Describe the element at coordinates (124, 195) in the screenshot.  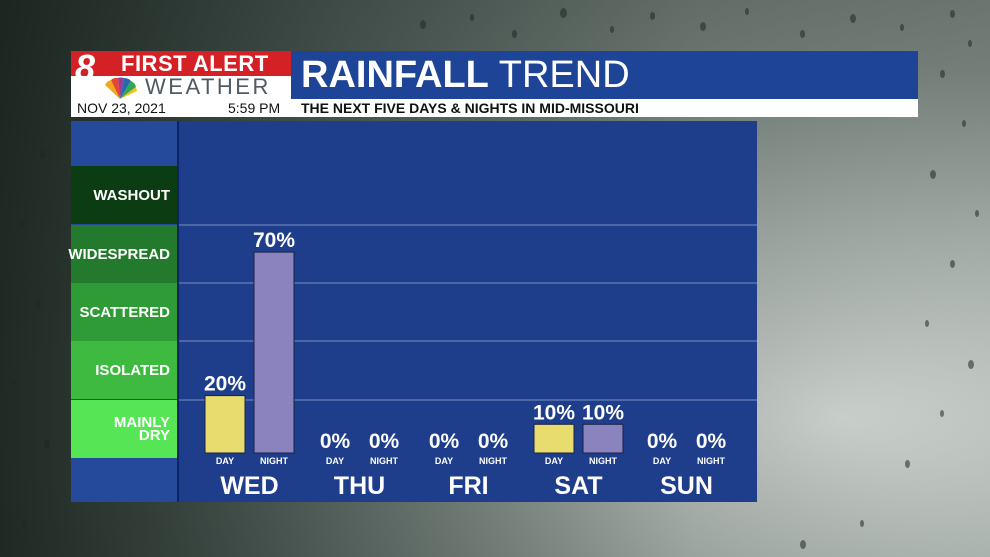
I see `legend-washout: WASHOUT` at that location.